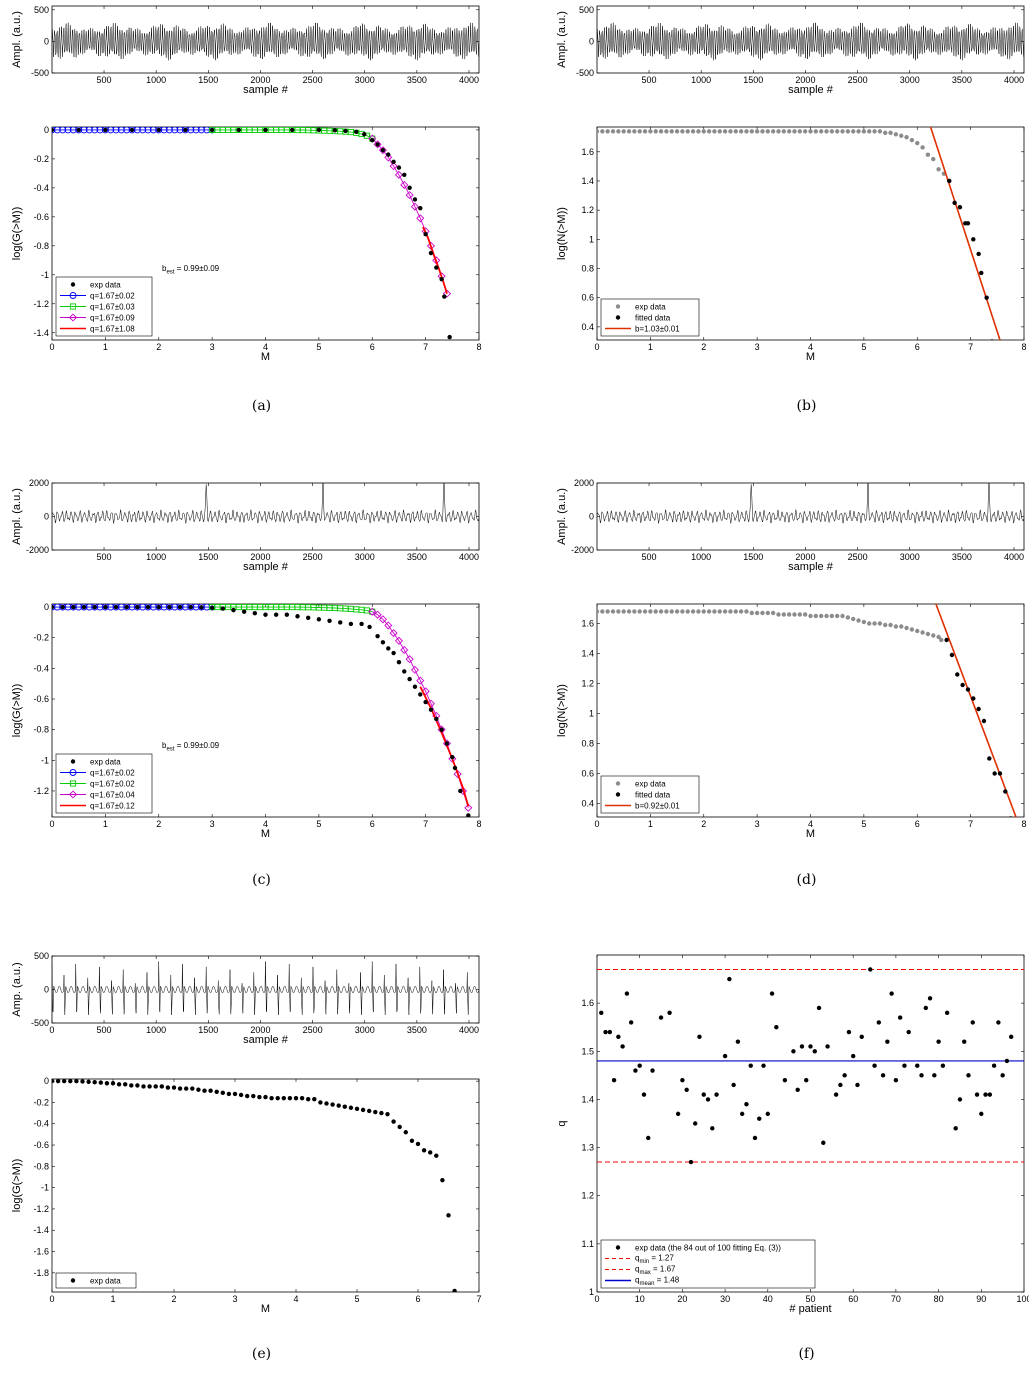 The image size is (1029, 1376). I want to click on e_bottom-xtick-label: 5, so click(356, 1299).